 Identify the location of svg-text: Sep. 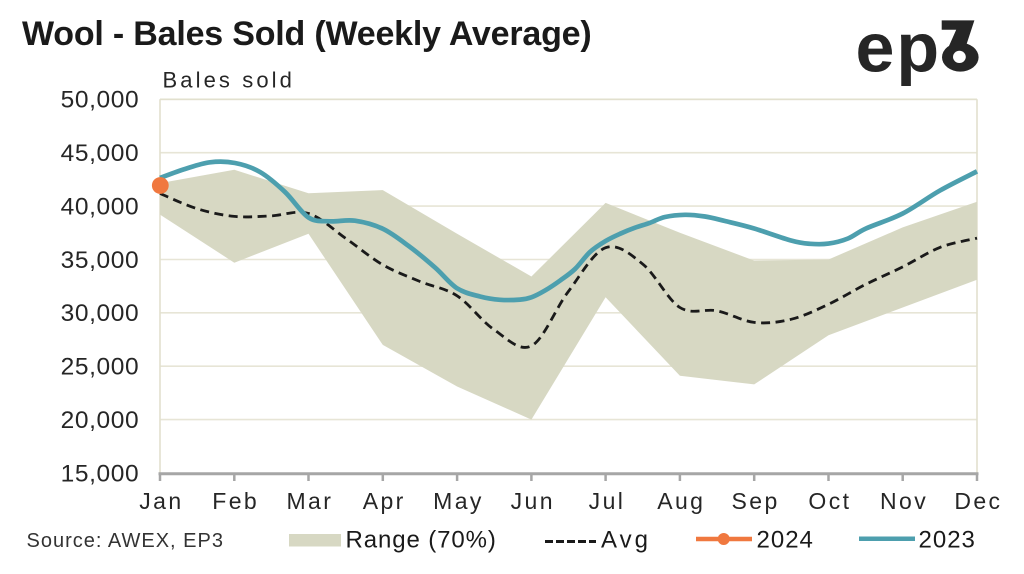
(756, 501).